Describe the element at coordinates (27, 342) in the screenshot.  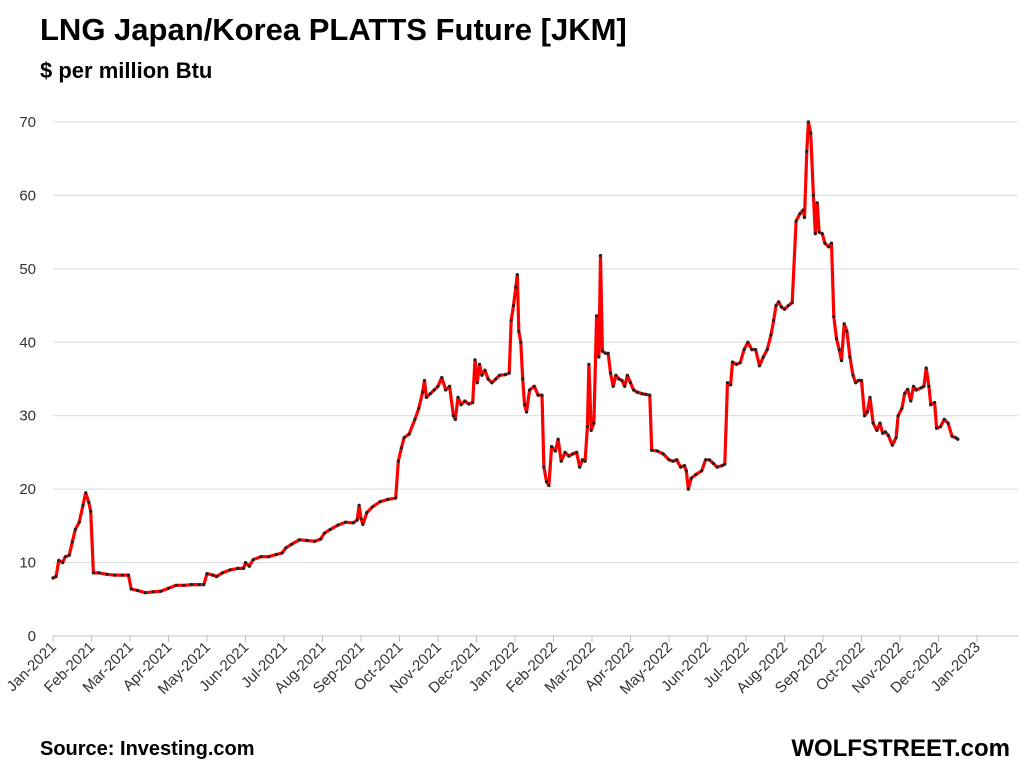
I see `y-tick-label: 40` at that location.